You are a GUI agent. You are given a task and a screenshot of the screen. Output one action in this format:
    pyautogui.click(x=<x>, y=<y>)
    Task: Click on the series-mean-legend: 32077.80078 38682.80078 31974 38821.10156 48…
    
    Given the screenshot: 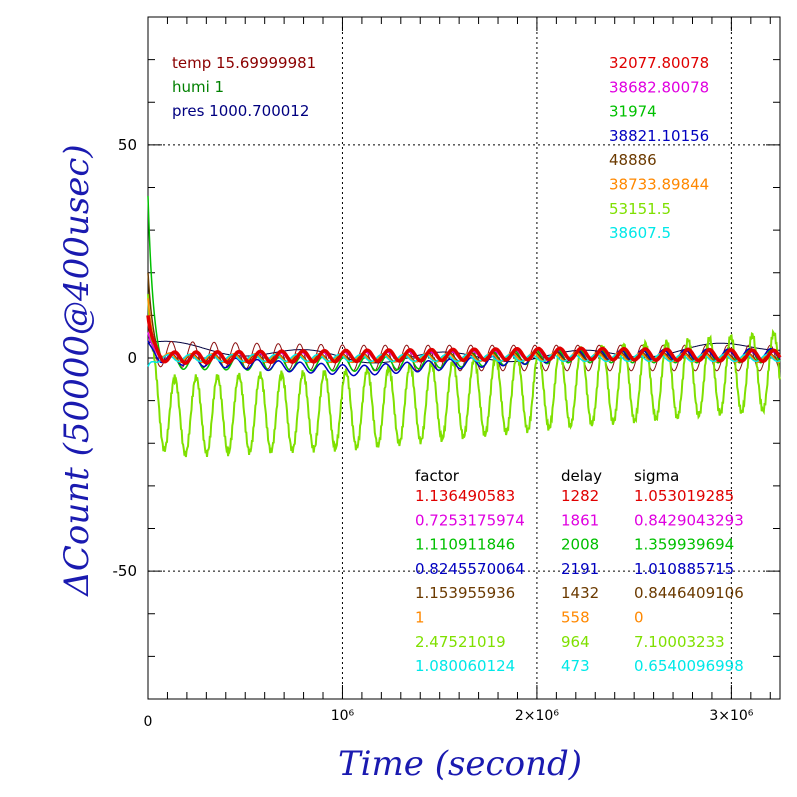 What is the action you would take?
    pyautogui.click(x=659, y=148)
    